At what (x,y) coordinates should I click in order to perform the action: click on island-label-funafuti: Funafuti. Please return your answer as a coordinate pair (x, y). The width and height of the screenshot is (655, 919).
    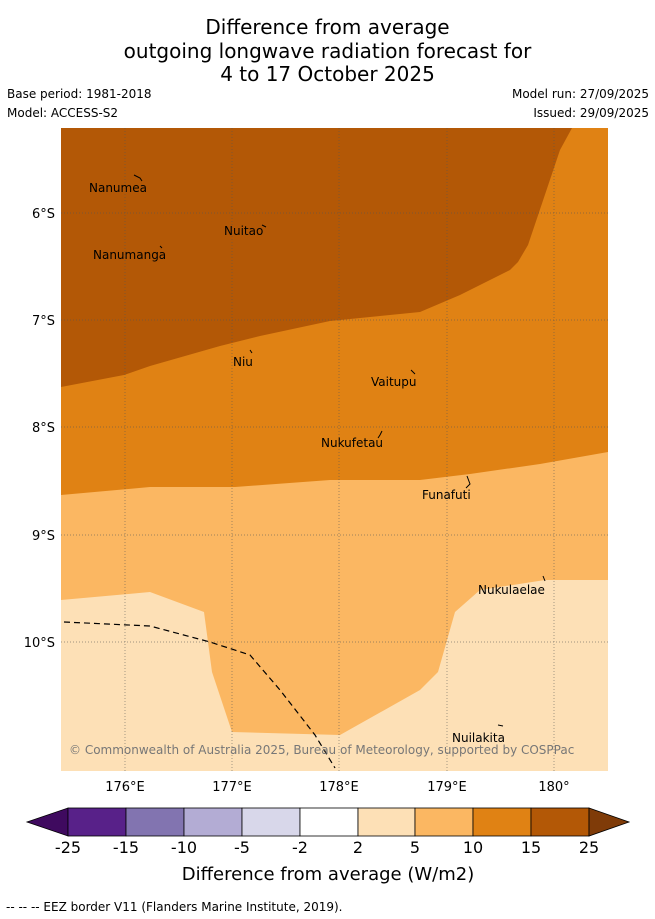
    Looking at the image, I should click on (446, 495).